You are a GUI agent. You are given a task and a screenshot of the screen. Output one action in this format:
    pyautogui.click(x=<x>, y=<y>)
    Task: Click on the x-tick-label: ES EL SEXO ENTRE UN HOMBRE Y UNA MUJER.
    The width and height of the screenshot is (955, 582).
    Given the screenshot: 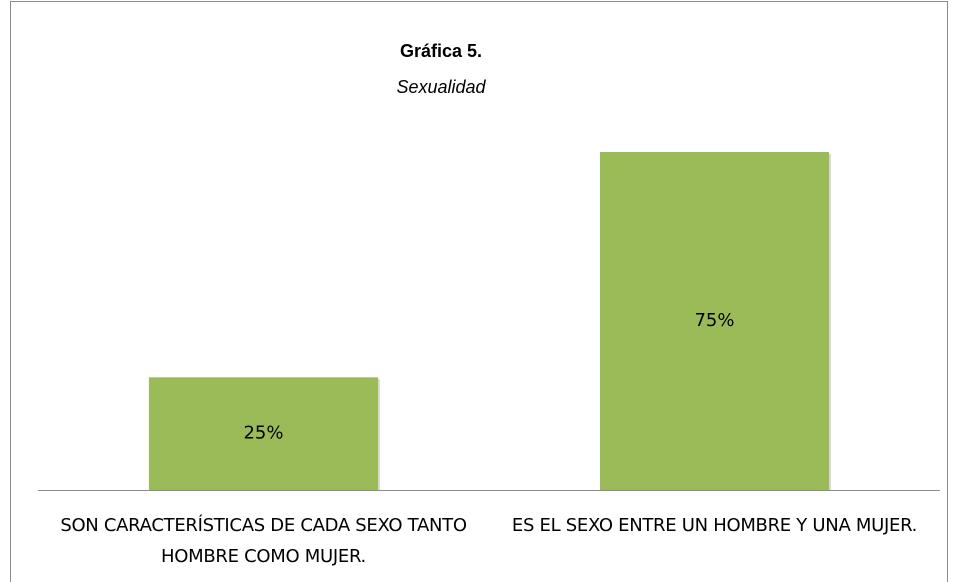 What is the action you would take?
    pyautogui.click(x=714, y=525)
    